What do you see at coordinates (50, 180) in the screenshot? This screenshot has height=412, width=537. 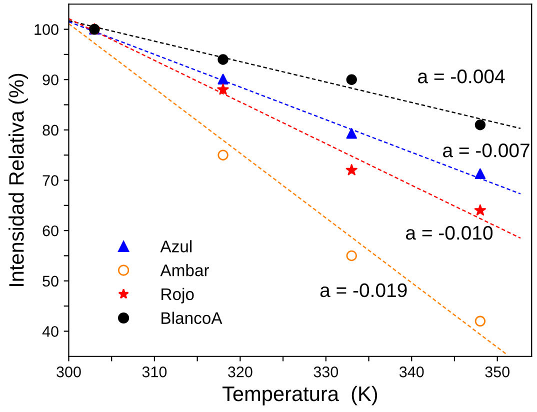 I see `y-tick-label: 70` at bounding box center [50, 180].